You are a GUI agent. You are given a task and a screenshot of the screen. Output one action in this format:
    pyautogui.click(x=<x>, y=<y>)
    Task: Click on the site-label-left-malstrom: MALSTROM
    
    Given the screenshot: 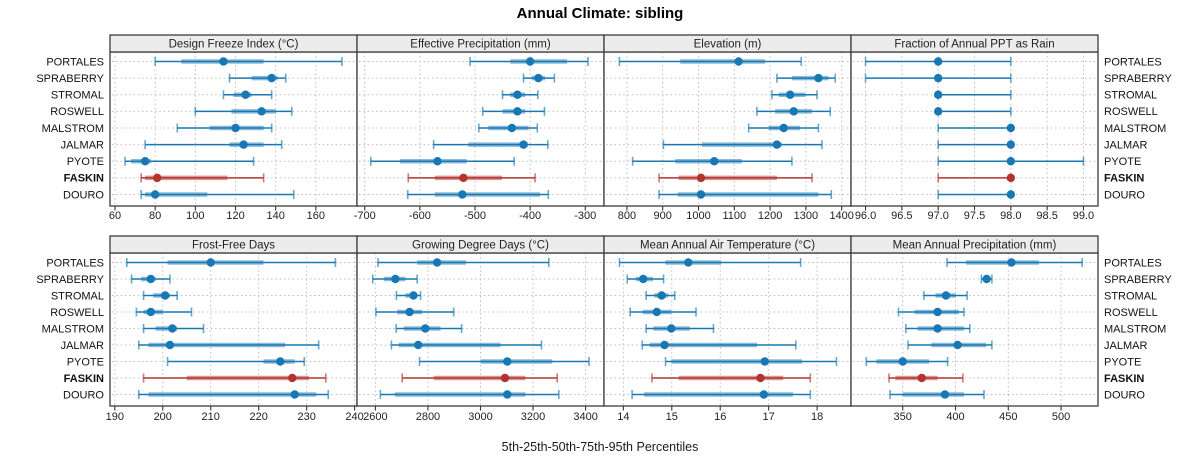 What is the action you would take?
    pyautogui.click(x=73, y=129)
    